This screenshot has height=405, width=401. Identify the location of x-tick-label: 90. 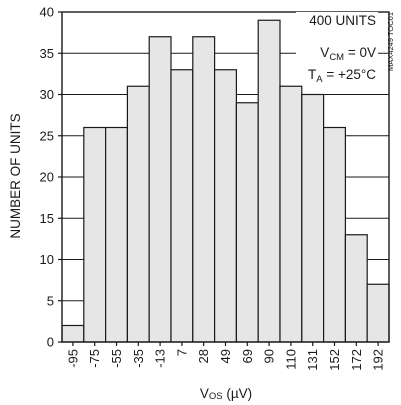
(269, 356).